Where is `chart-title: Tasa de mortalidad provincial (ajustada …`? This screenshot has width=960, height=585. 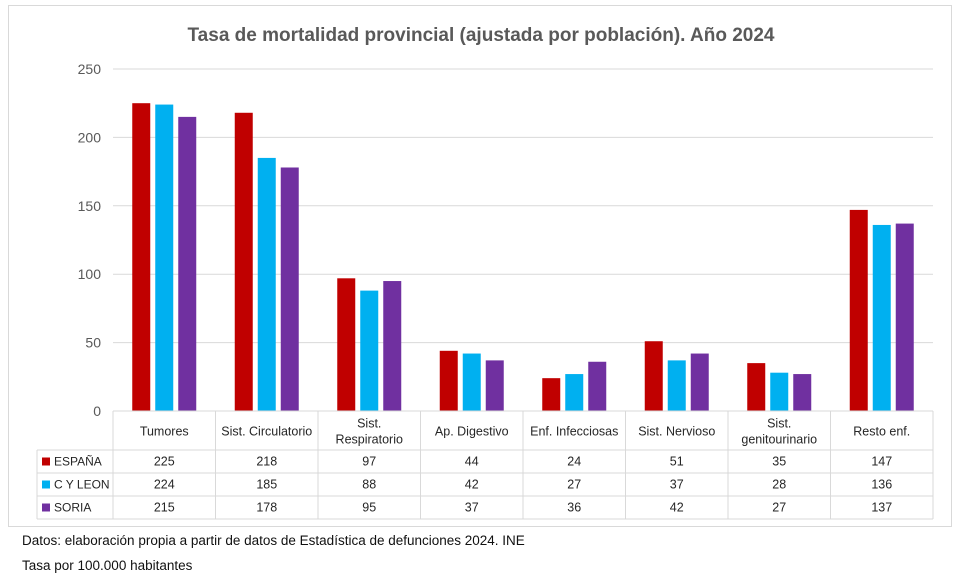
chart-title: Tasa de mortalidad provincial (ajustada … is located at coordinates (480, 35).